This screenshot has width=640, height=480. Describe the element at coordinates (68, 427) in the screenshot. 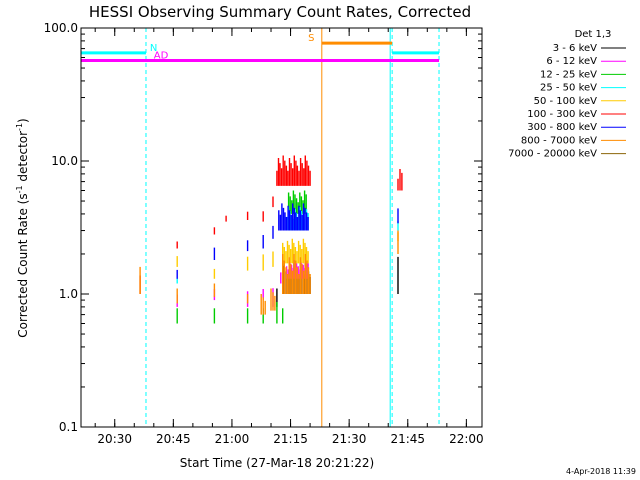

I see `y-tick-label-0: 0.1` at that location.